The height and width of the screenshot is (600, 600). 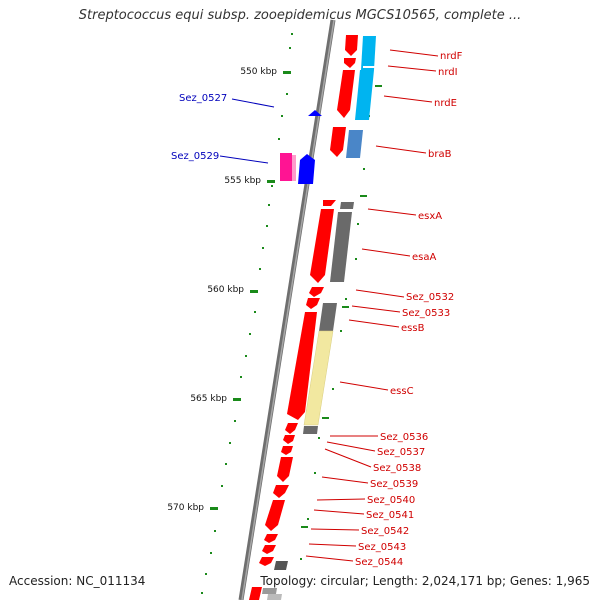 What do you see at coordinates (275, 515) in the screenshot?
I see `gene-Sez_0541-red` at bounding box center [275, 515].